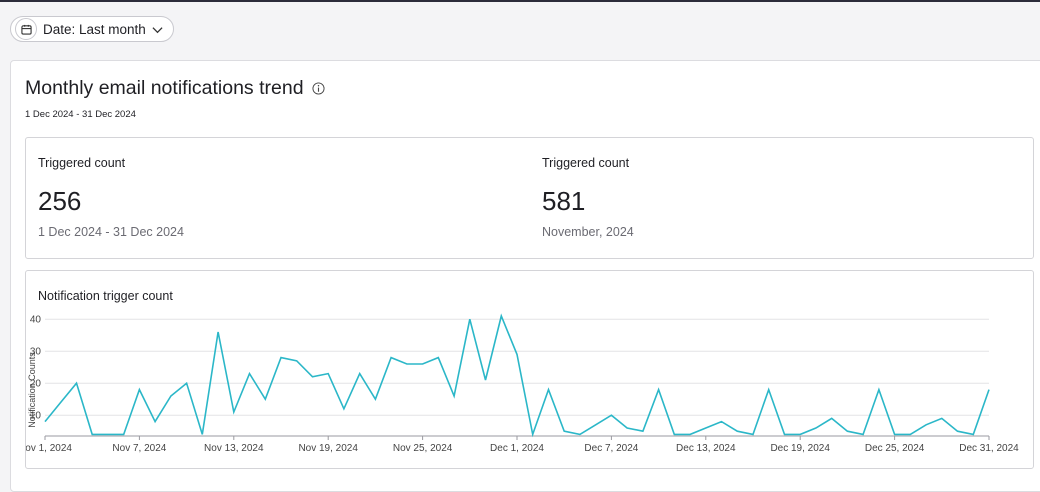 This screenshot has height=492, width=1040. What do you see at coordinates (318, 88) in the screenshot?
I see `info-icon` at bounding box center [318, 88].